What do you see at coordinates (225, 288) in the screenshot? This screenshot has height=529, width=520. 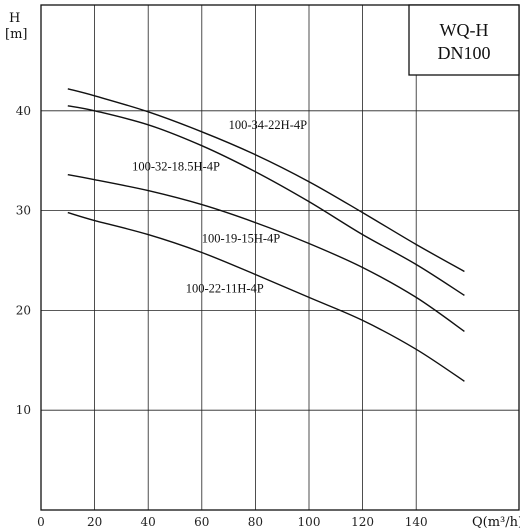 I see `curve-label: 100-22-11H-4P` at bounding box center [225, 288].